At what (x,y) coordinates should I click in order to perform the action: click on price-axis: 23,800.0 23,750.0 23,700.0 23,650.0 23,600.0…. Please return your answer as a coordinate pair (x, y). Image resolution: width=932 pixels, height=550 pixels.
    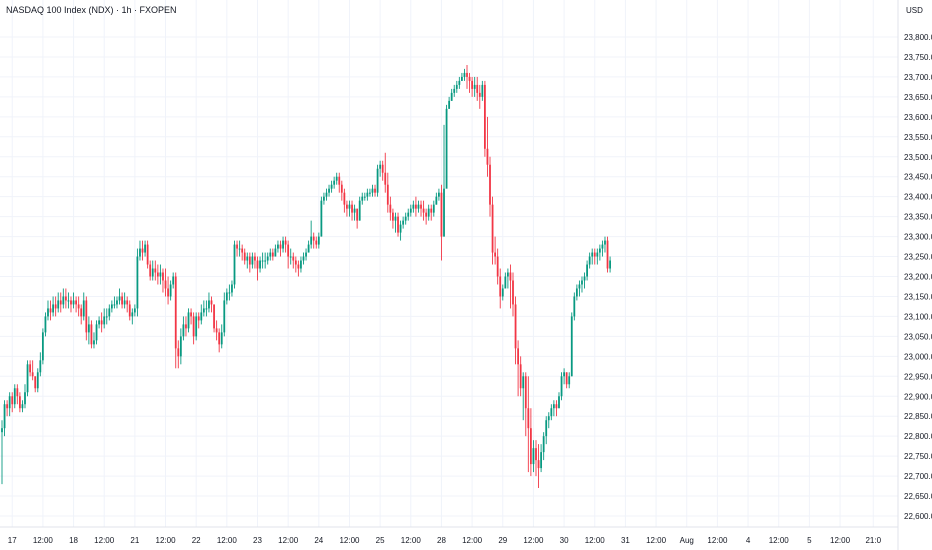
    Looking at the image, I should click on (918, 277).